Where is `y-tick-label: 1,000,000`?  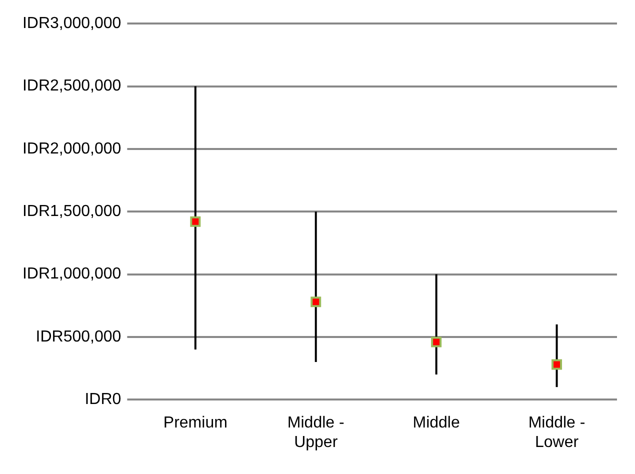
y-tick-label: 1,000,000 is located at coordinates (86, 274).